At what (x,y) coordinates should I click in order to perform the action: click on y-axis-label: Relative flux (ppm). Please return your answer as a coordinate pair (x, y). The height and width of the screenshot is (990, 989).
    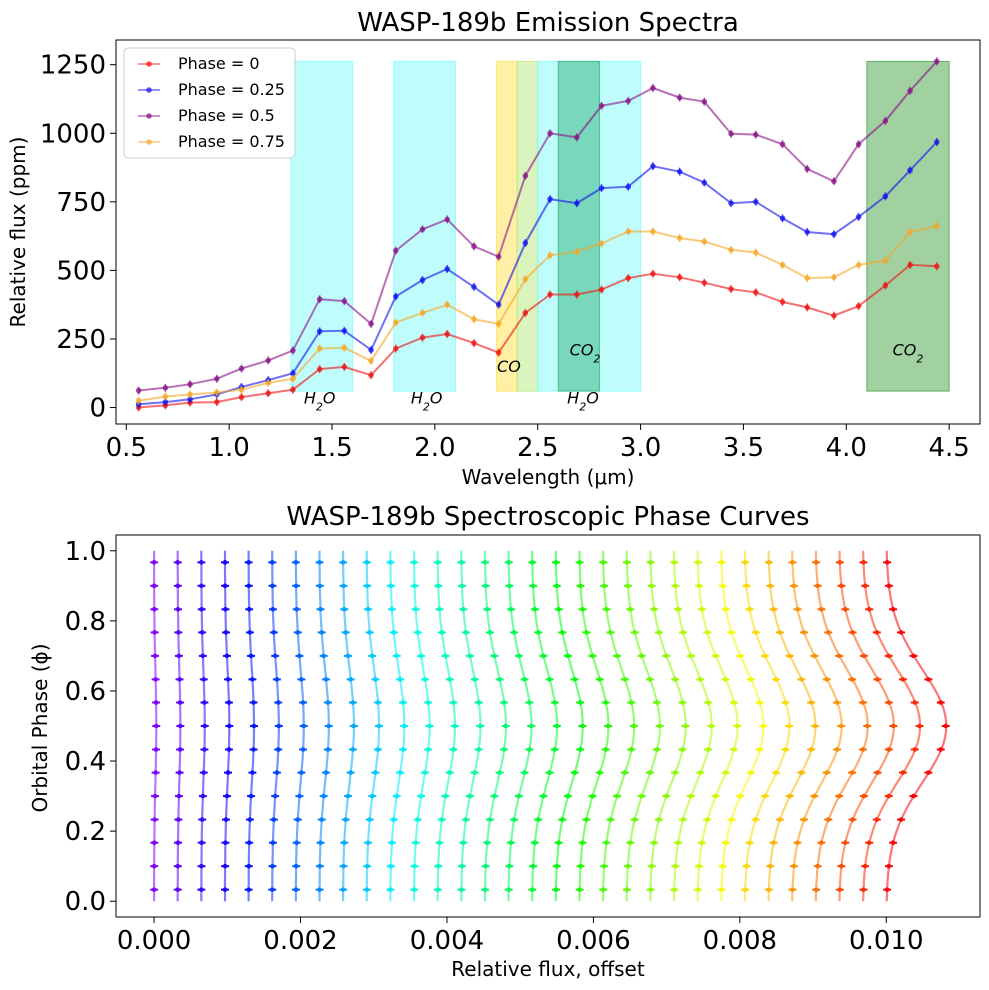
    Looking at the image, I should click on (18, 232).